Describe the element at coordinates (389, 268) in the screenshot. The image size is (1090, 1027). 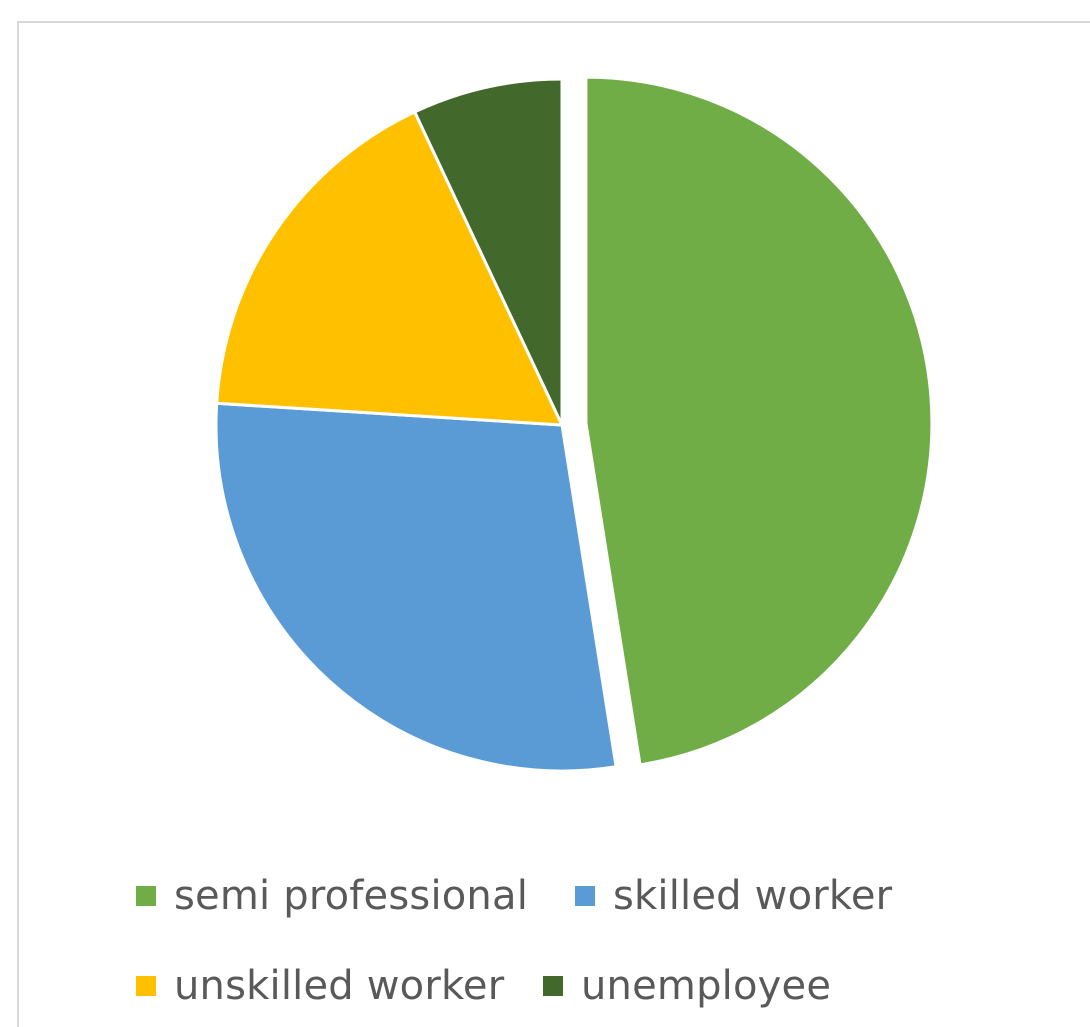
I see `pie-slice-unskilled-worker` at that location.